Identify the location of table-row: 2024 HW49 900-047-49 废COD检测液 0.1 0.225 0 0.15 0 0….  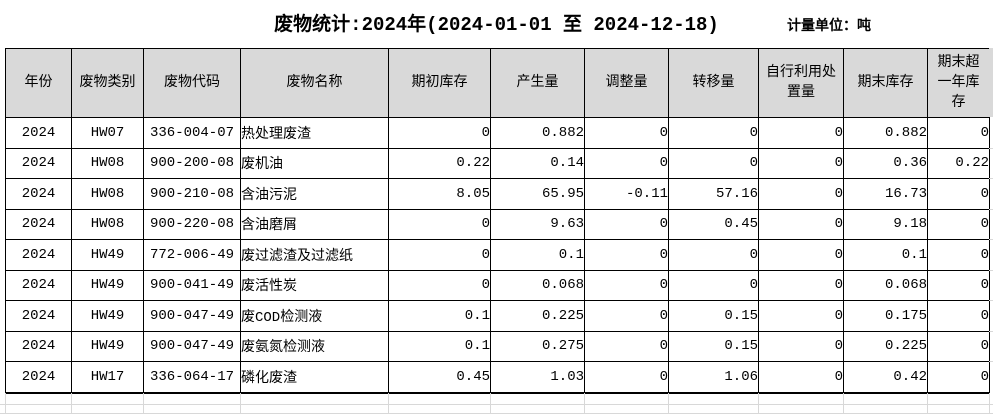
(497, 316).